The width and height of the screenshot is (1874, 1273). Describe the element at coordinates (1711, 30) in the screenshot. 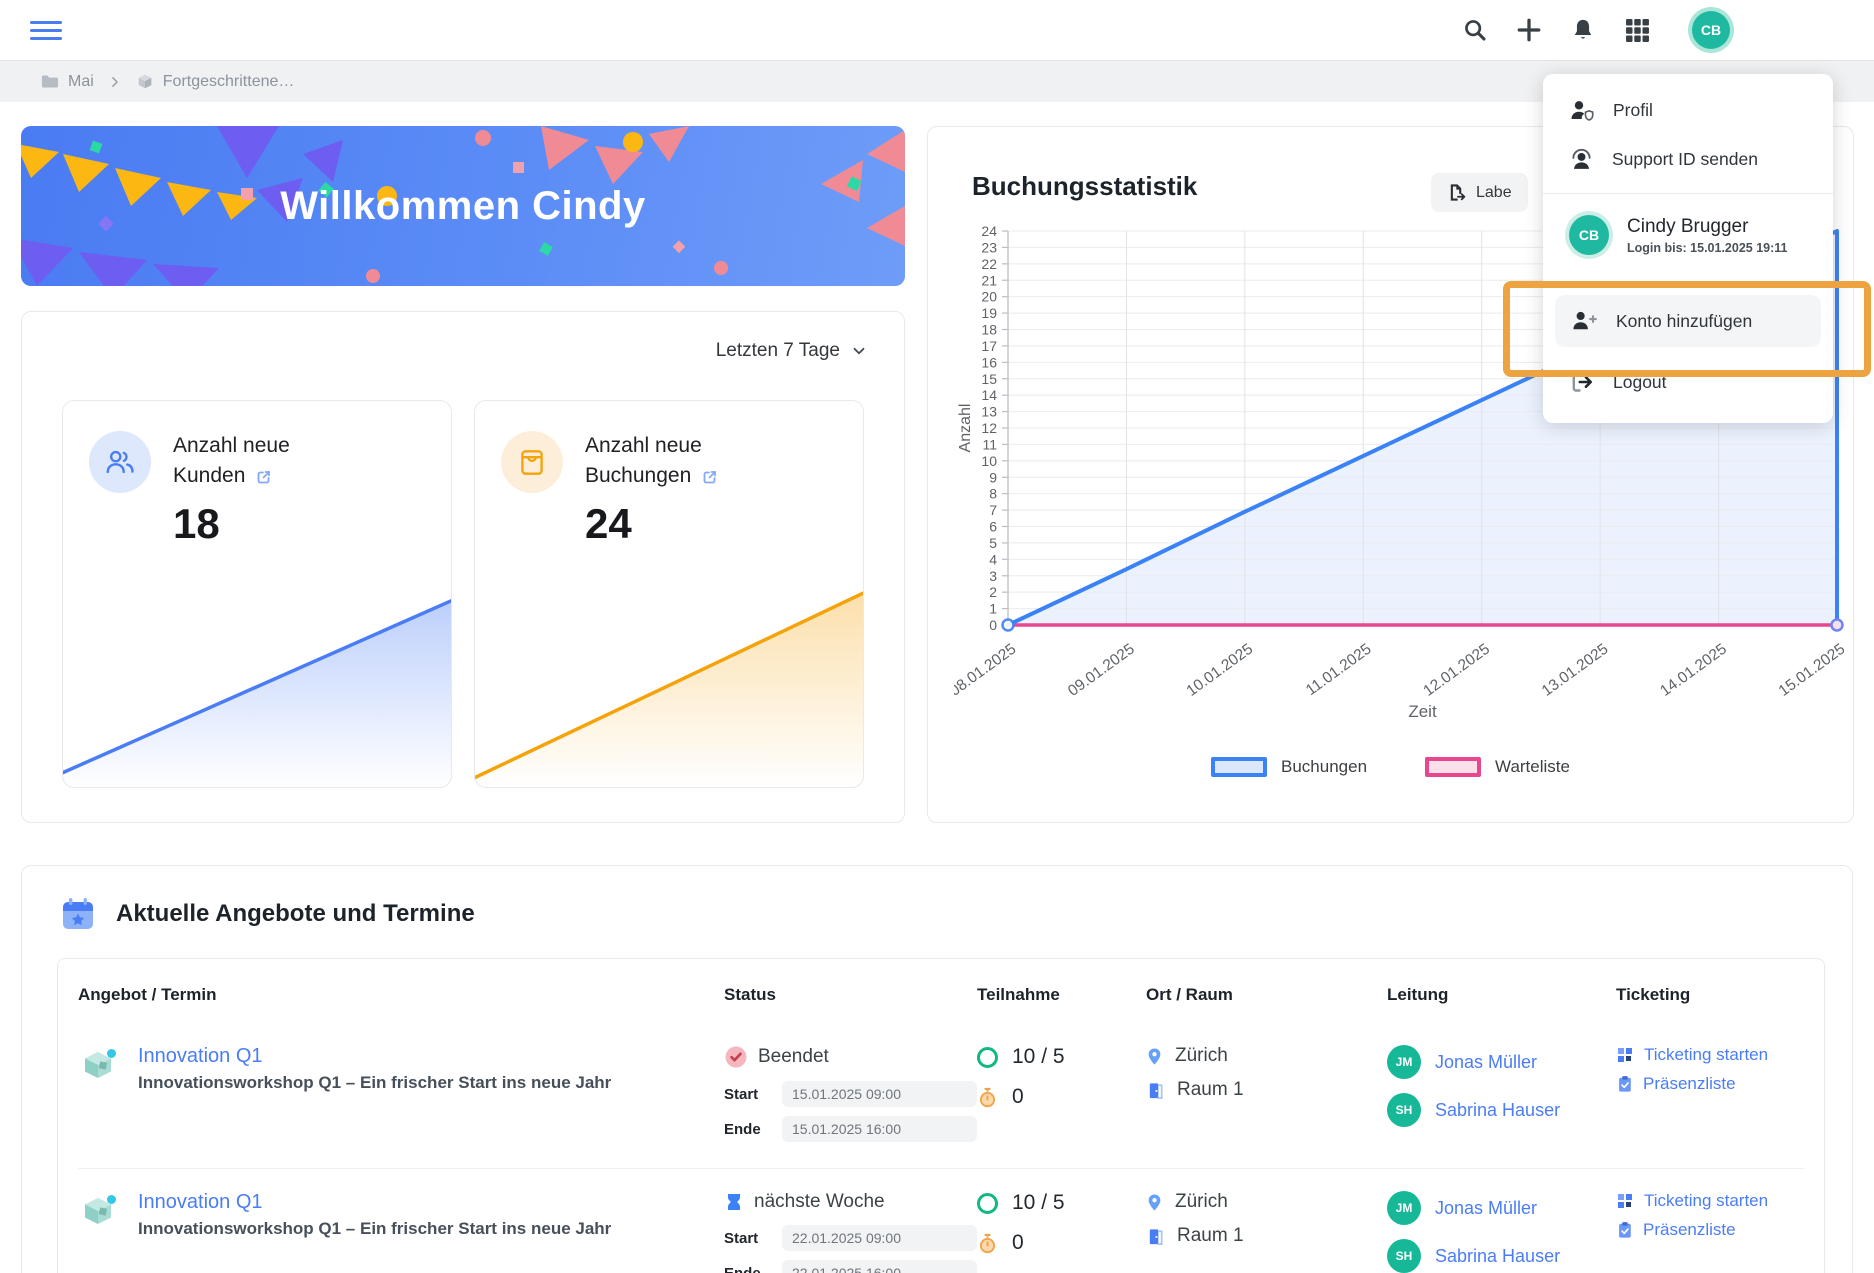

I see `user-avatar: CB` at that location.